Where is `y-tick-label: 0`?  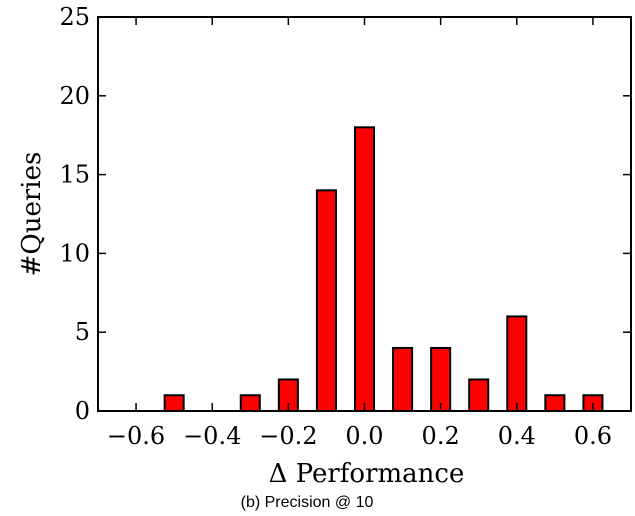
y-tick-label: 0 is located at coordinates (82, 411).